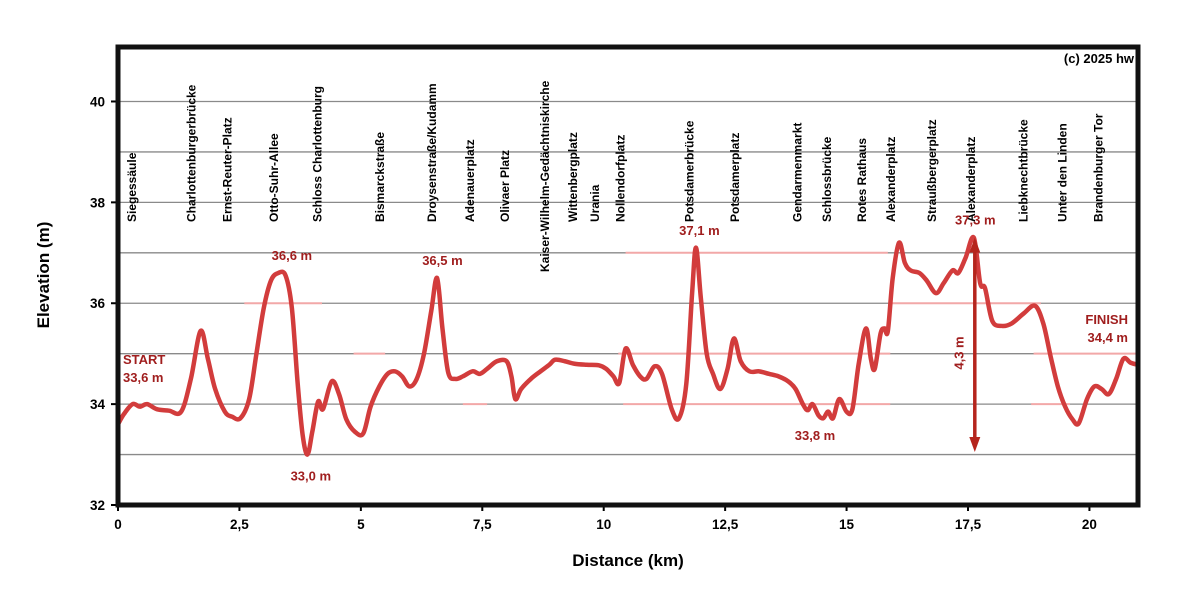  What do you see at coordinates (239, 524) in the screenshot?
I see `x-tick-label: 2,5` at bounding box center [239, 524].